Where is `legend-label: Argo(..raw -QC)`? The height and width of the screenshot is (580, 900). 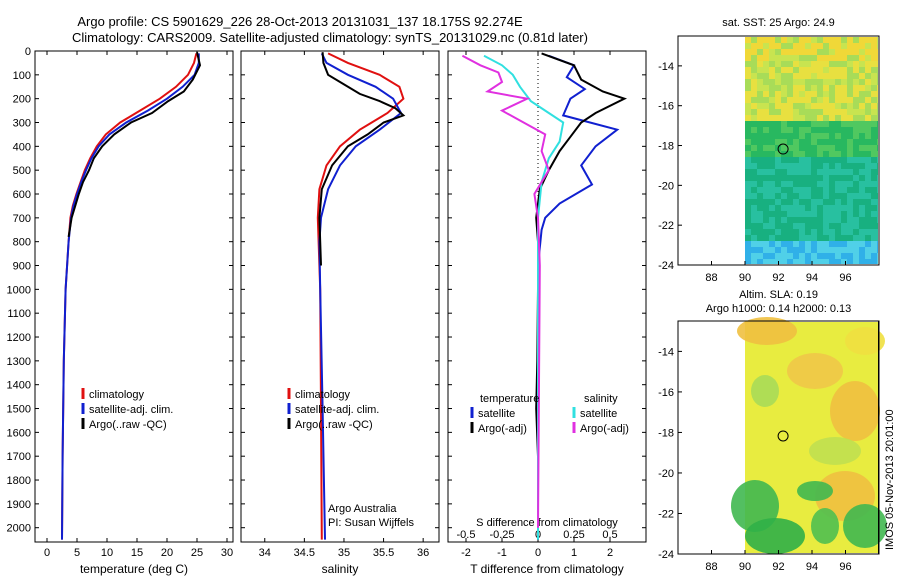
legend-label: Argo(..raw -QC) is located at coordinates (128, 425).